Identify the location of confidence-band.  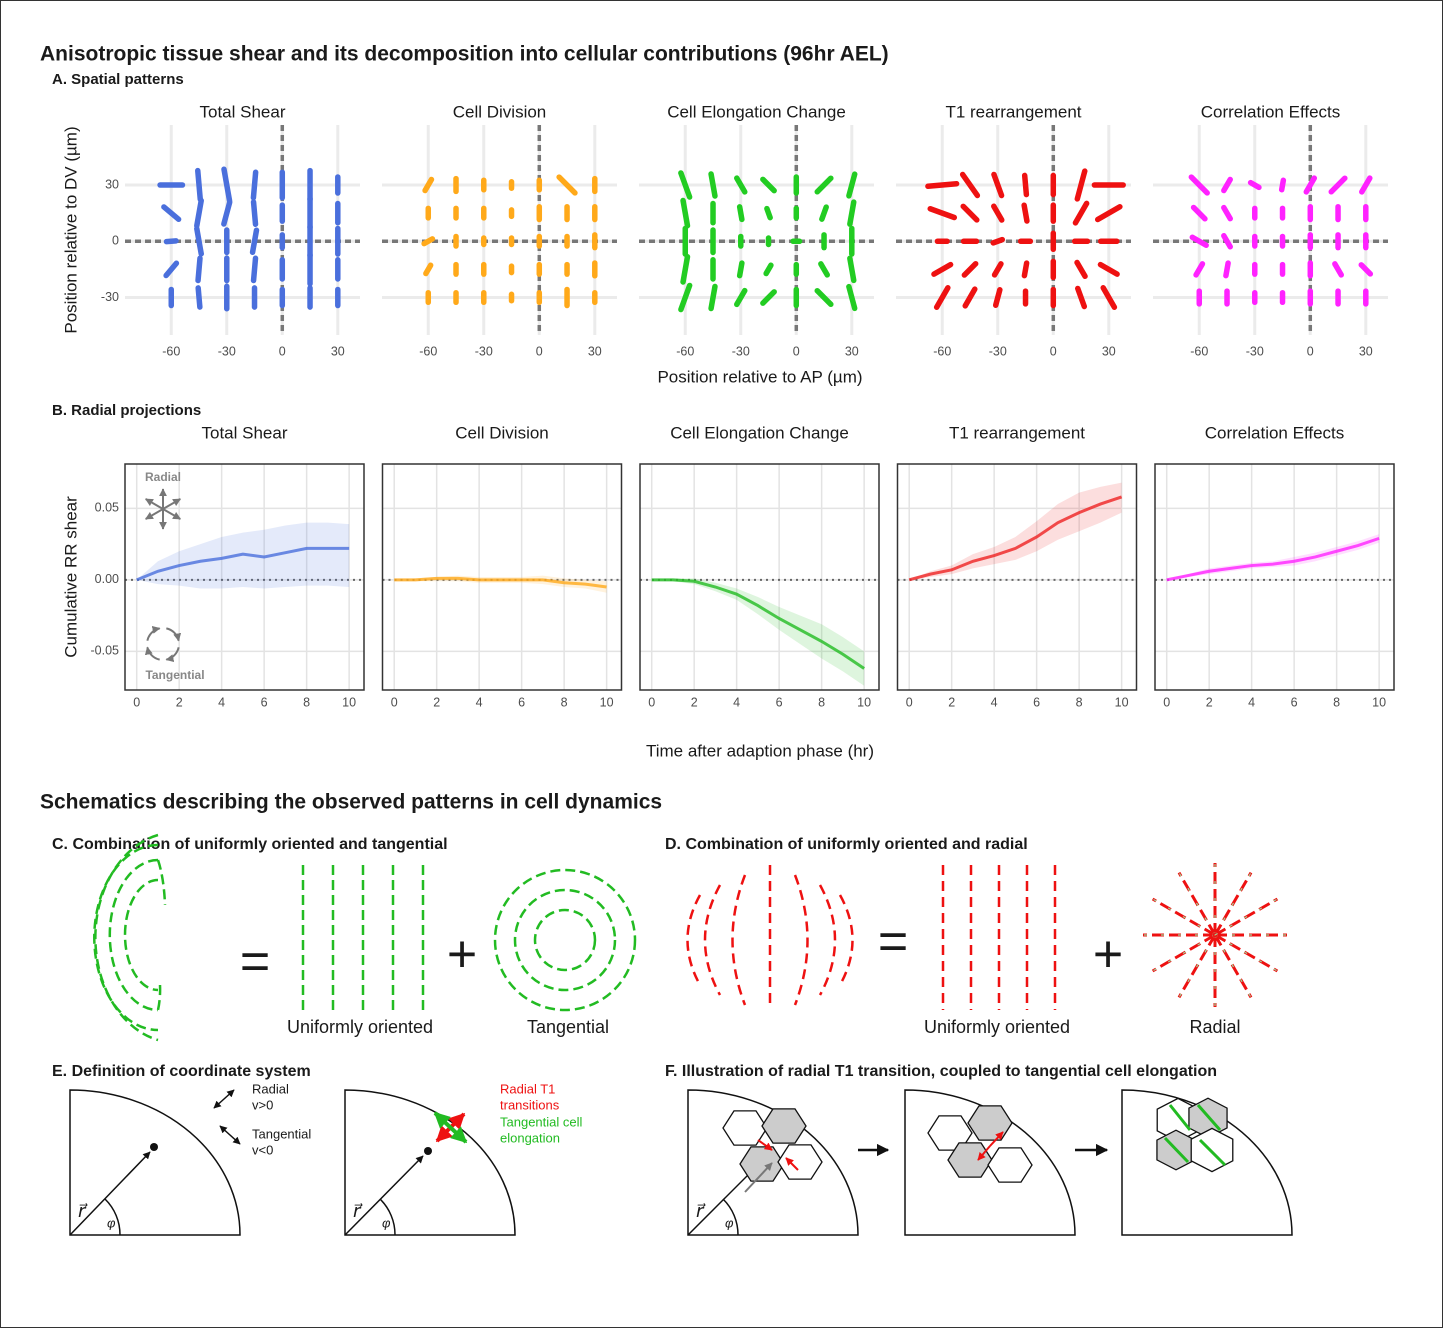
(758, 632).